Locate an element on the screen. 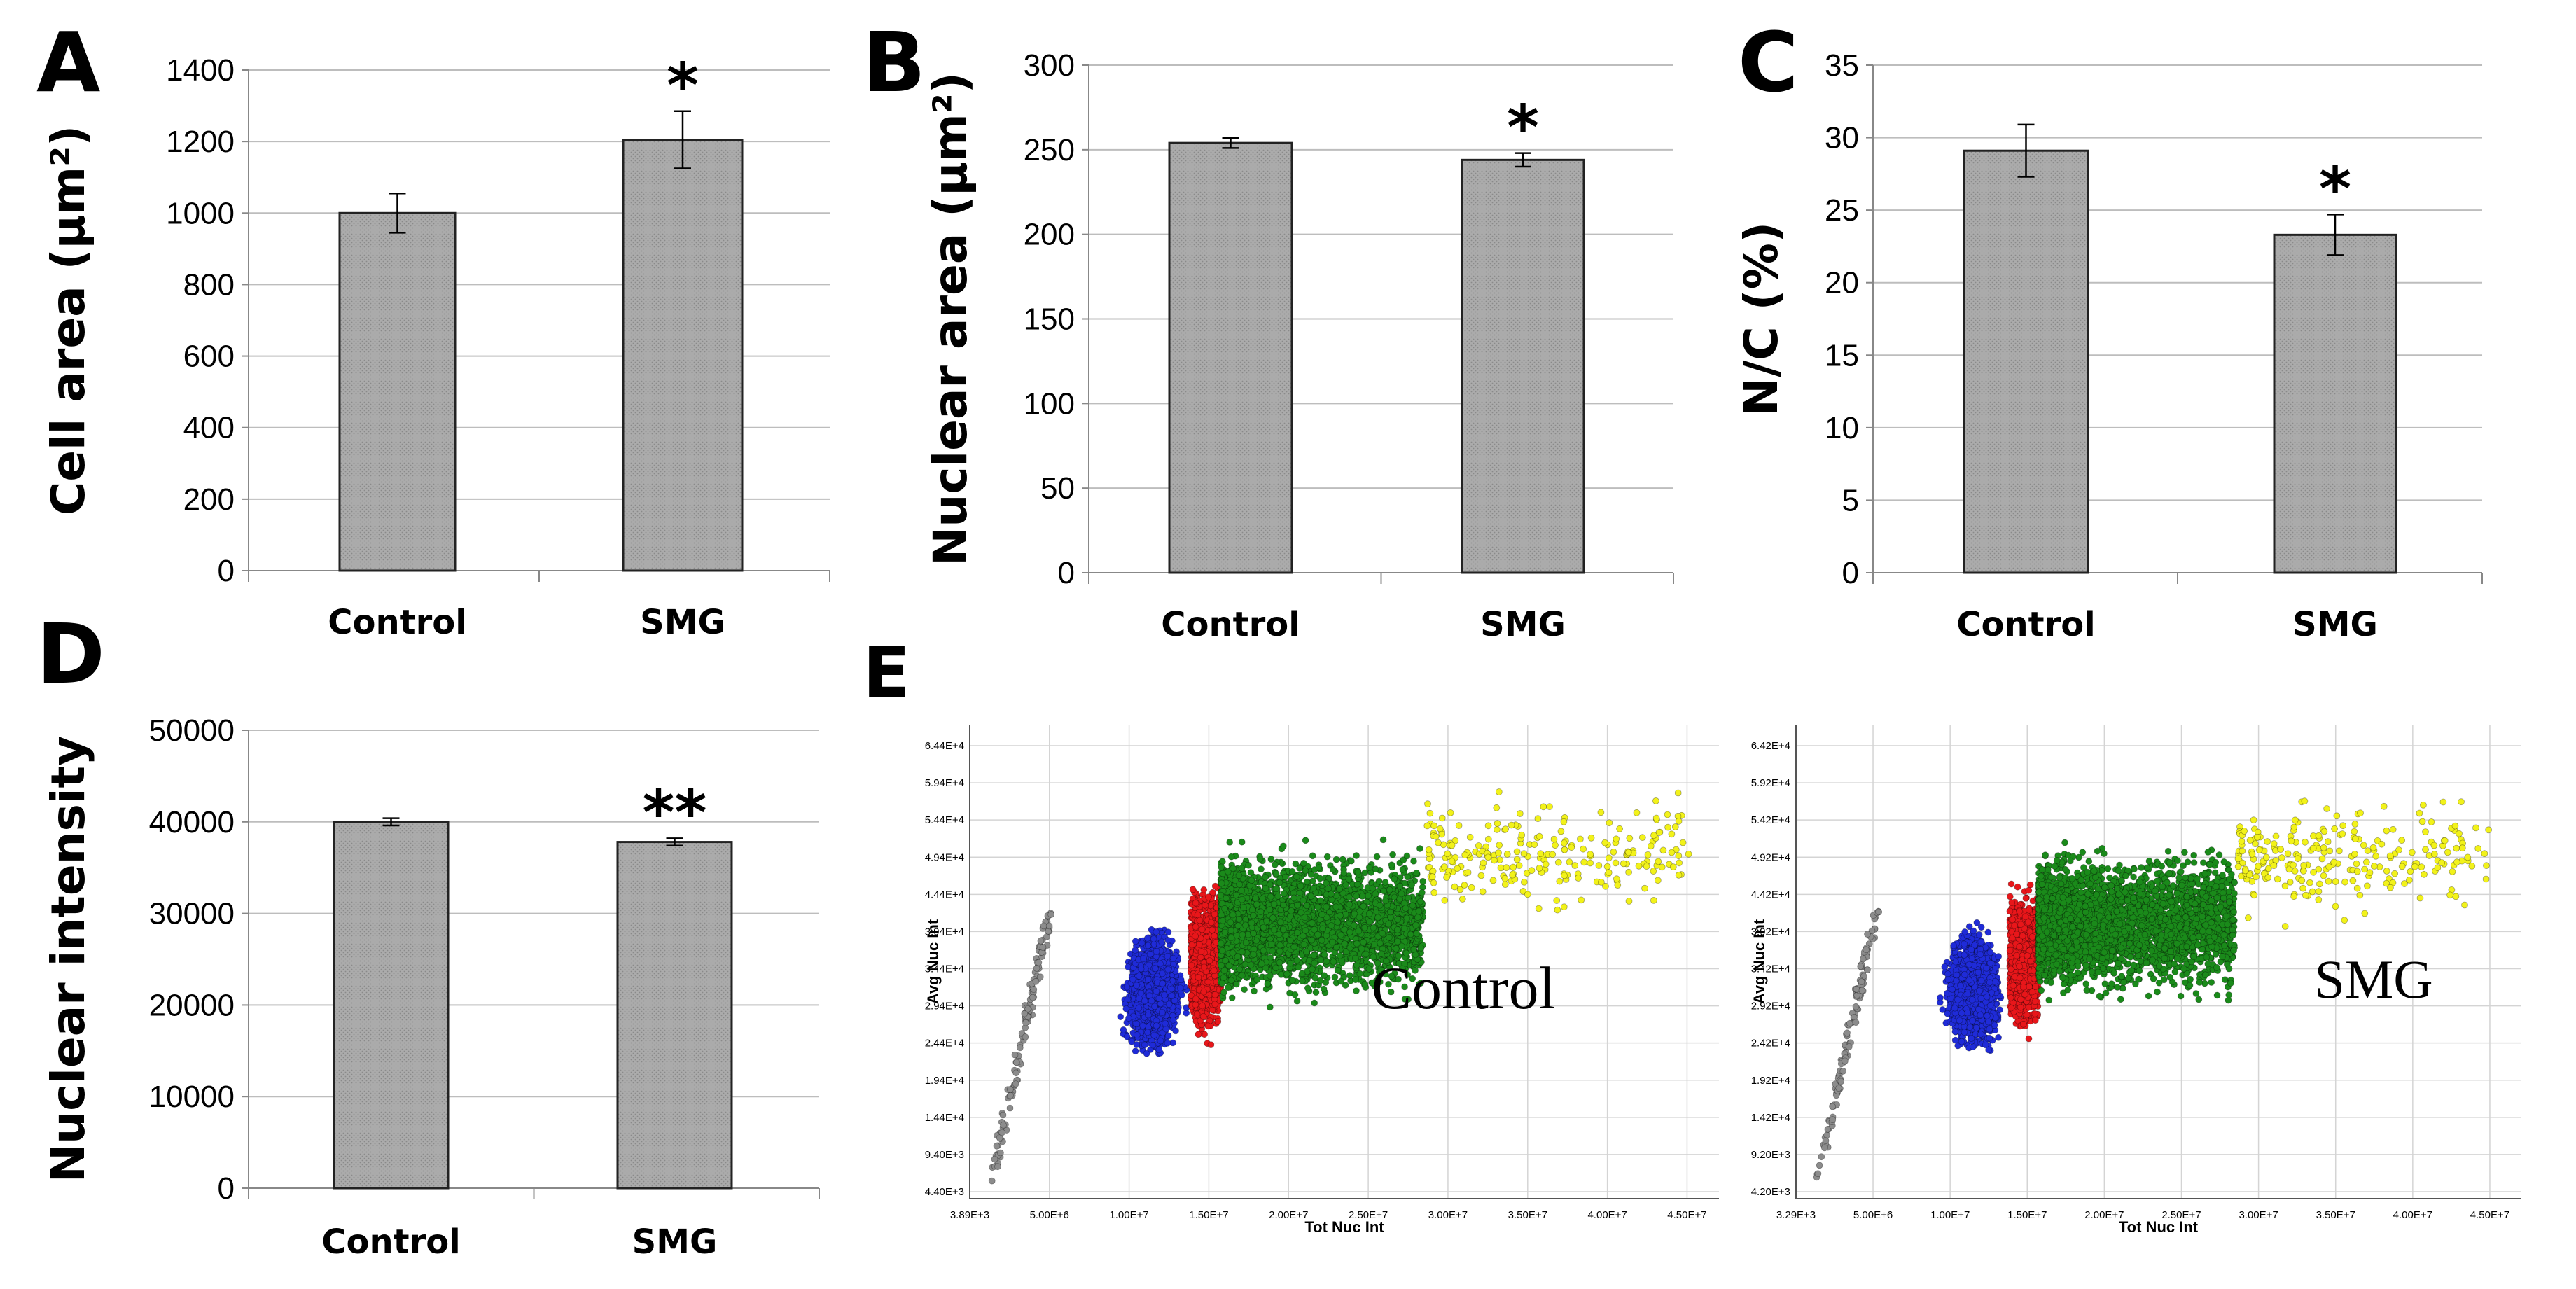 The height and width of the screenshot is (1289, 2576). panel-letter-b: B is located at coordinates (894, 62).